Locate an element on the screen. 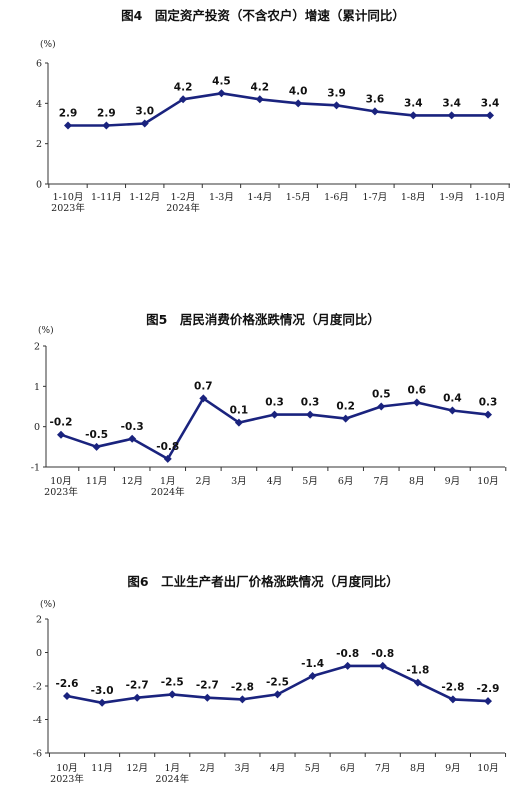 Image resolution: width=526 pixels, height=800 pixels. data-label: 3.6 is located at coordinates (375, 99).